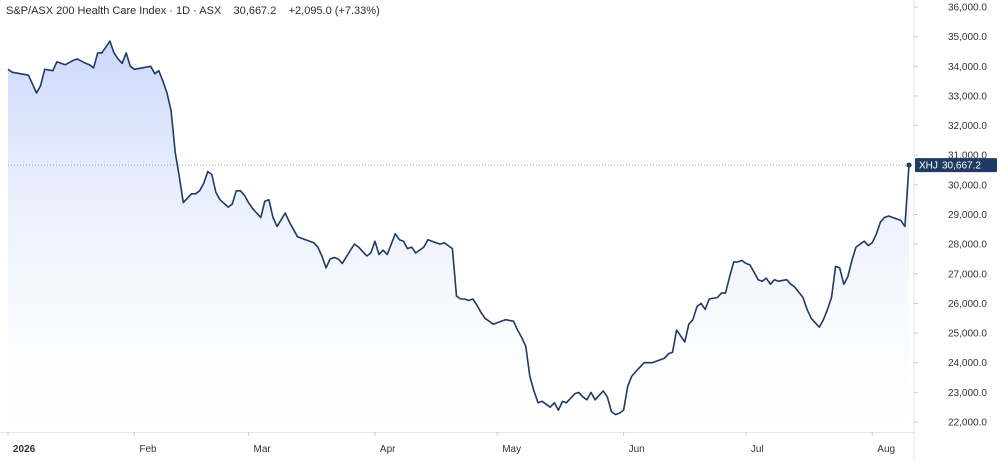  I want to click on y-tick-label: 36,000.0, so click(967, 8).